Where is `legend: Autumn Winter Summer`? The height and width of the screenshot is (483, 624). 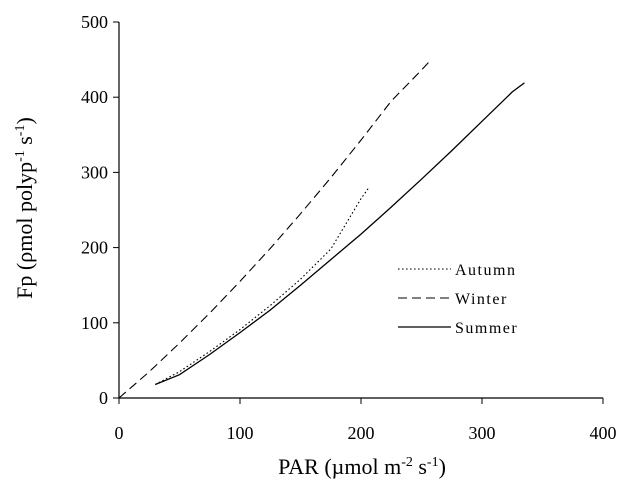 legend: Autumn Winter Summer is located at coordinates (458, 299).